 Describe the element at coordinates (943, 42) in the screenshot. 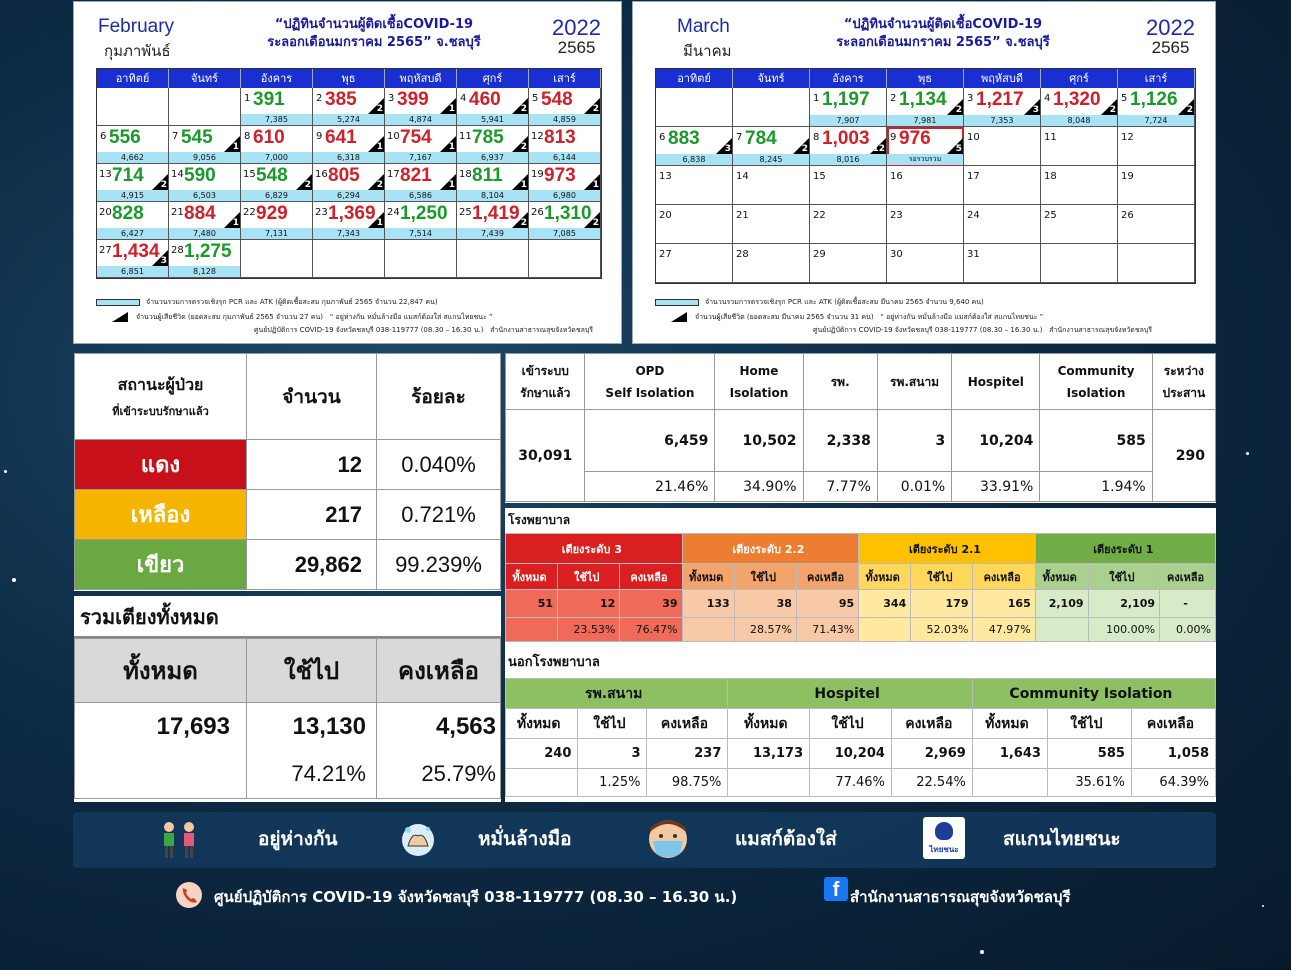

I see `title-line2: ระลอกเดือนมกราคม 2565” จ.ชลบุรี` at that location.